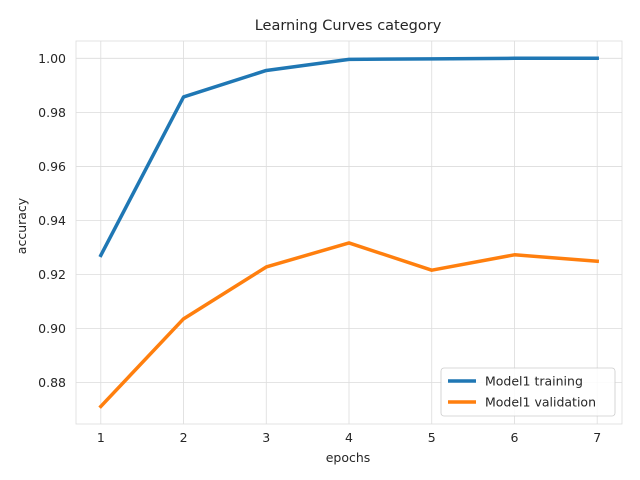  I want to click on y-tick-label: 0.94, so click(52, 220).